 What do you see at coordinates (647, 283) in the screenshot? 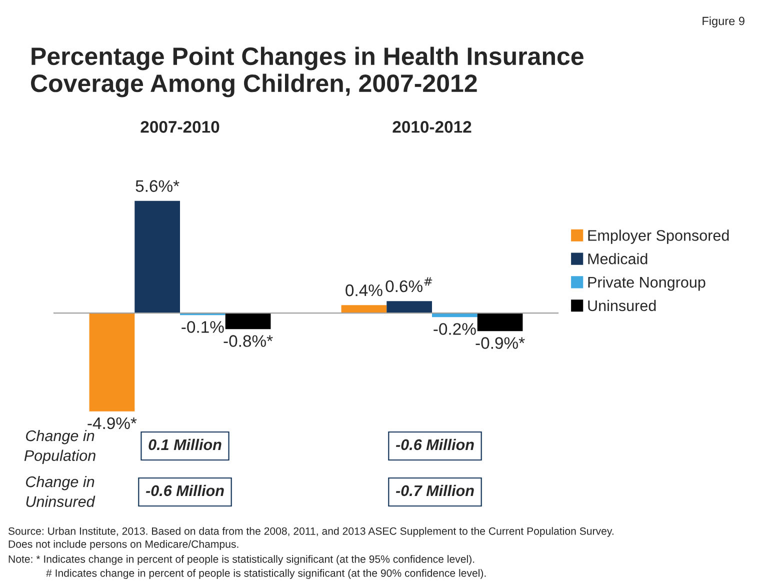
I see `legend-label: Private Nongroup` at bounding box center [647, 283].